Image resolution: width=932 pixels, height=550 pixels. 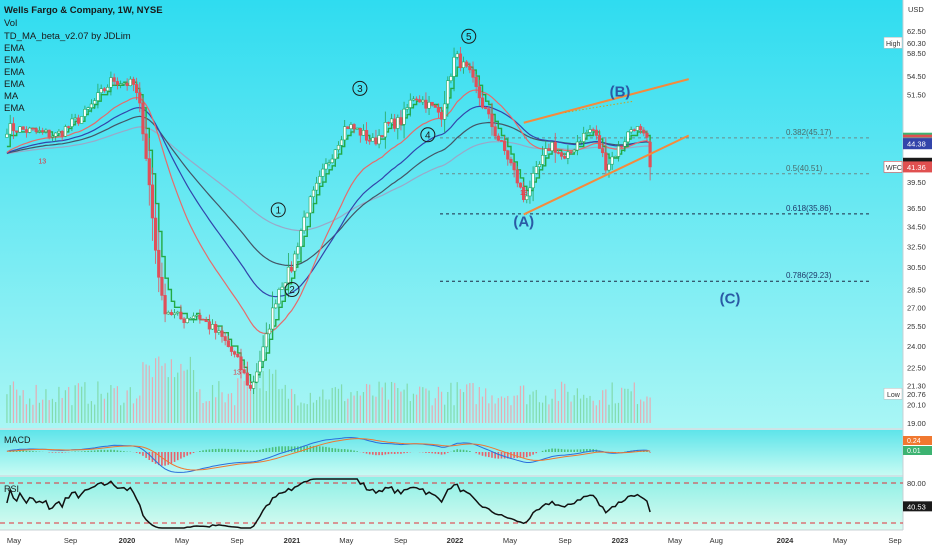 What do you see at coordinates (466, 540) in the screenshot?
I see `time-axis` at bounding box center [466, 540].